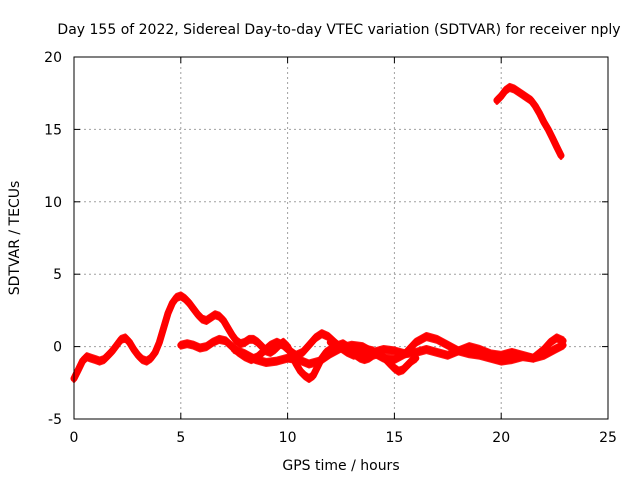  I want to click on x-axis-label: GPS time / hours, so click(340, 466).